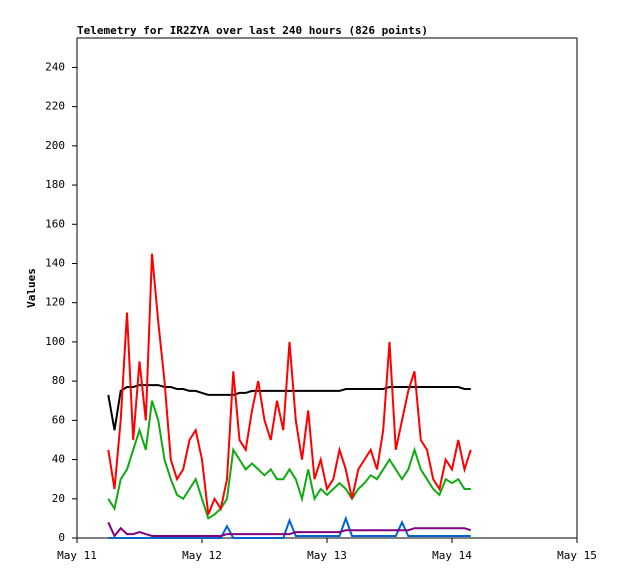 The image size is (618, 579). What do you see at coordinates (55, 262) in the screenshot?
I see `y-tick-label: 140` at bounding box center [55, 262].